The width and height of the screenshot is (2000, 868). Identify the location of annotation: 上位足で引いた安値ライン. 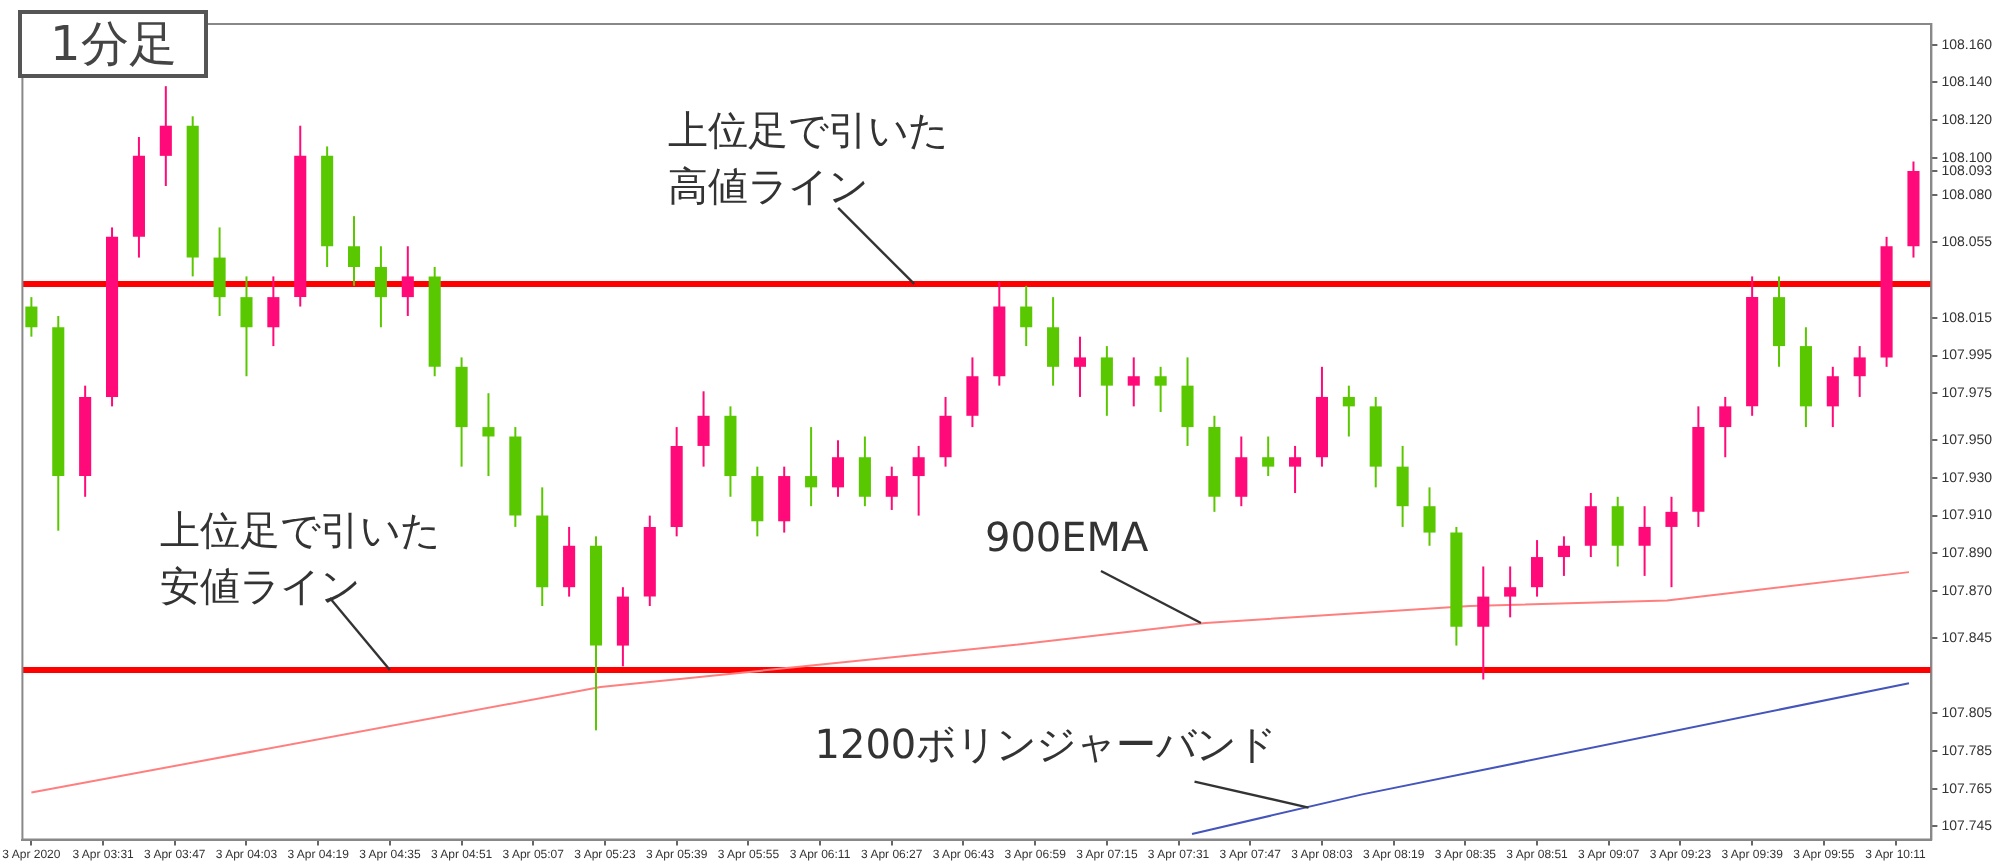
(299, 558).